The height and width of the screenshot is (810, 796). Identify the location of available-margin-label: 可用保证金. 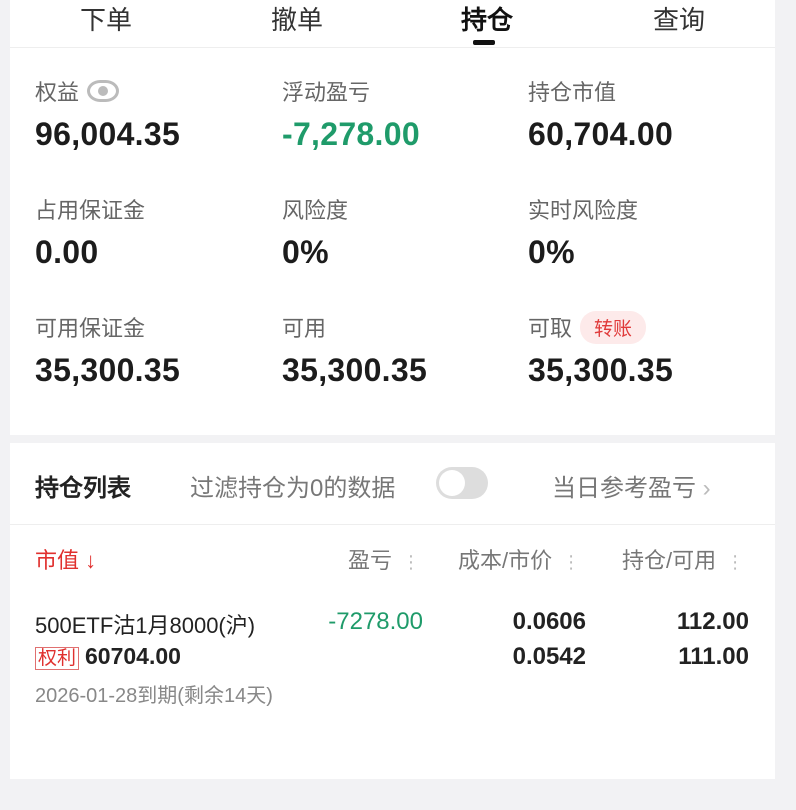
(90, 328).